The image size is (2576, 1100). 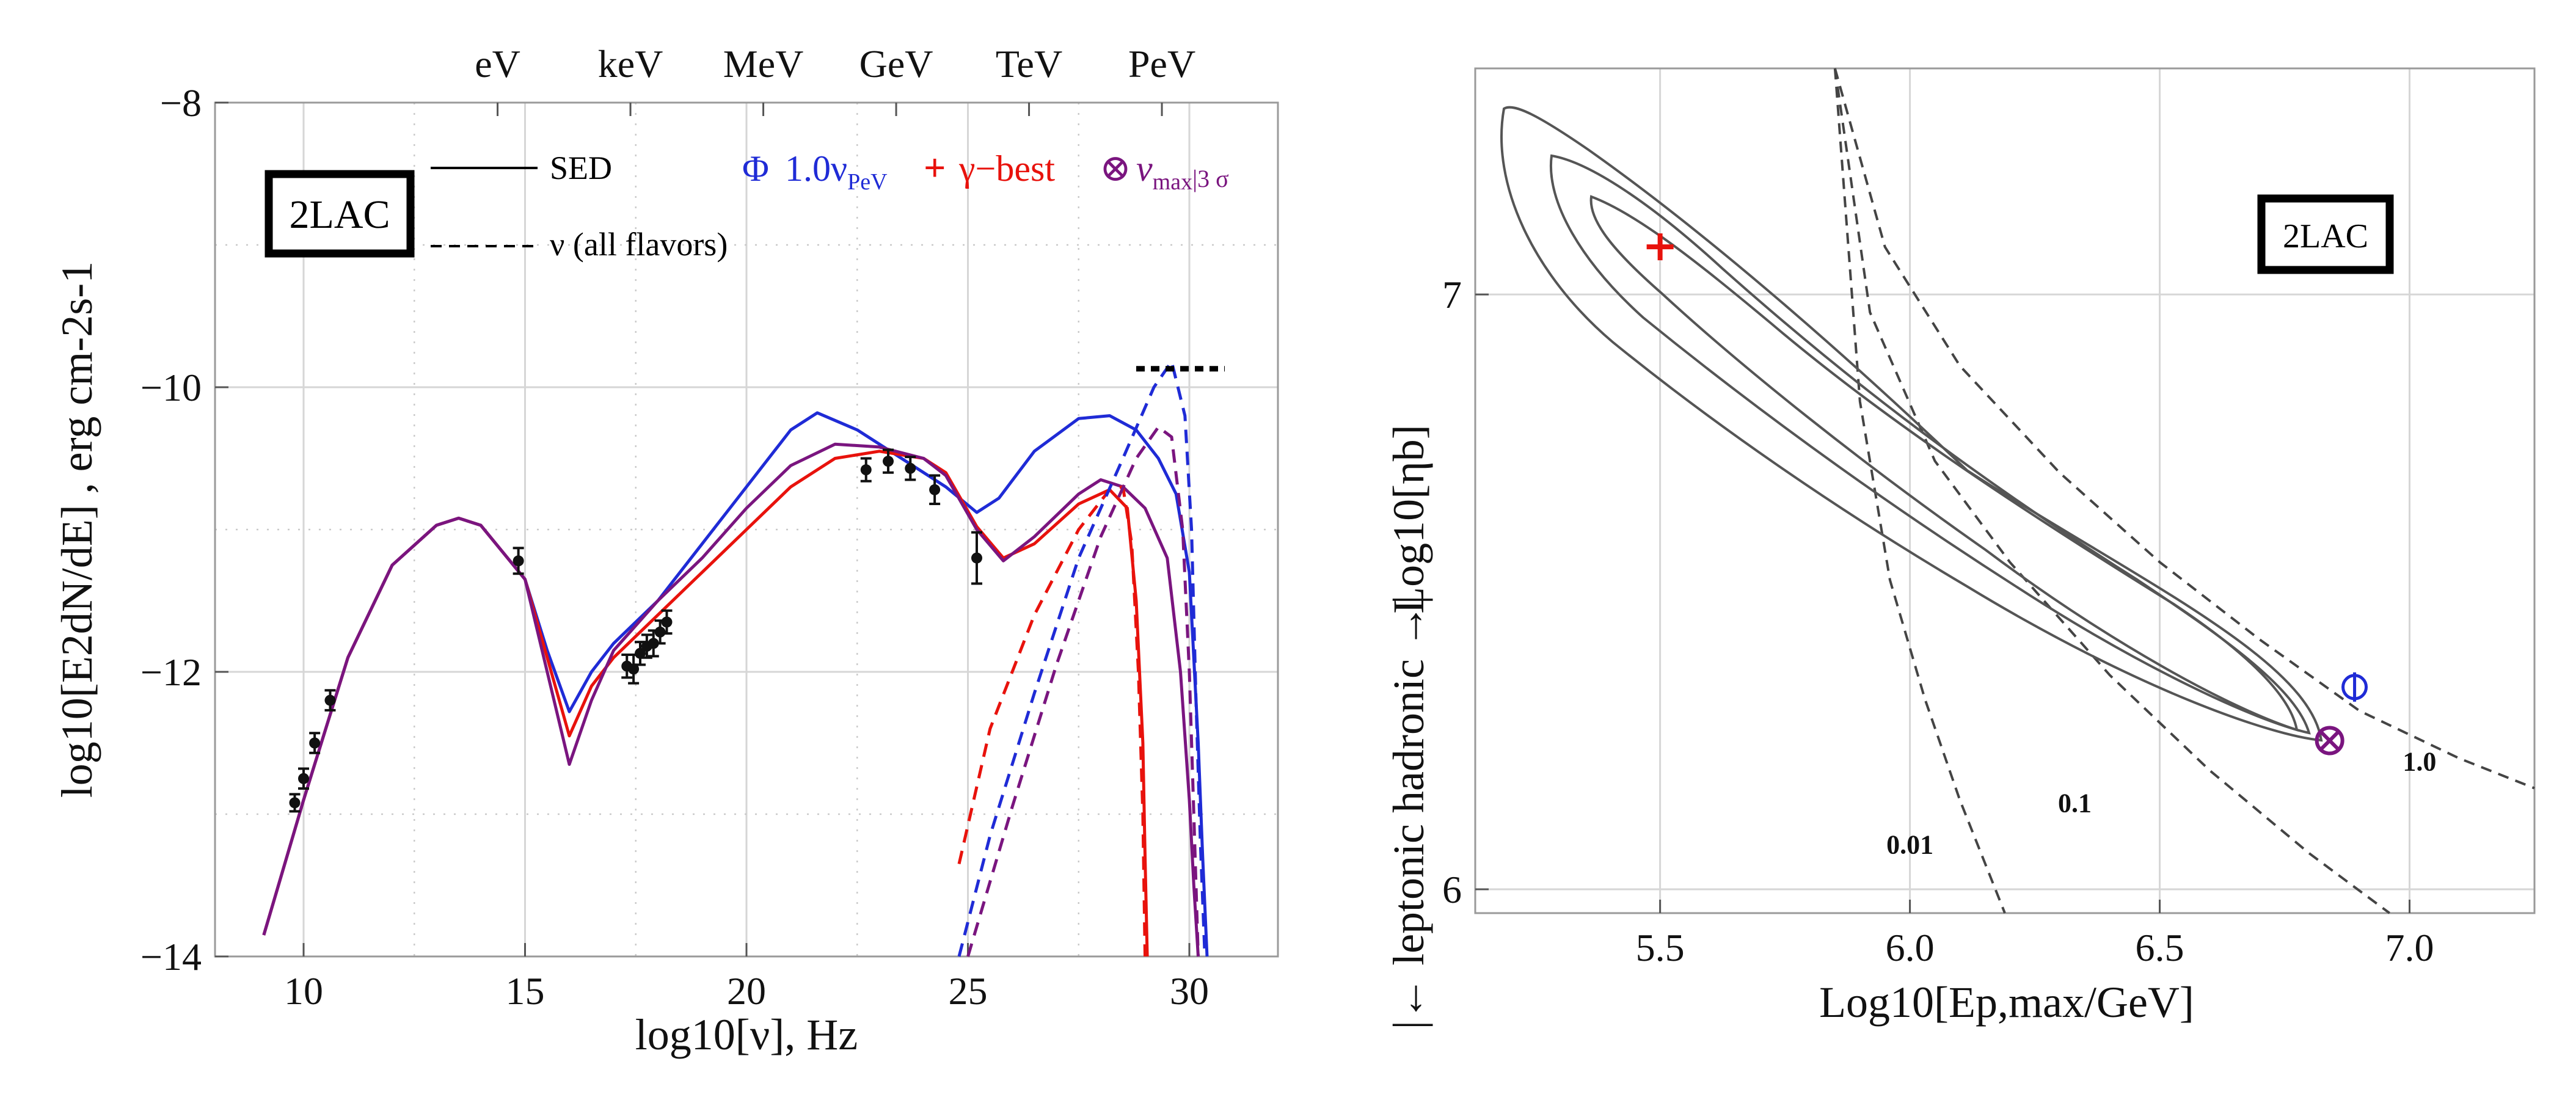 I want to click on right-xtick-label: 6.5, so click(x=2160, y=947).